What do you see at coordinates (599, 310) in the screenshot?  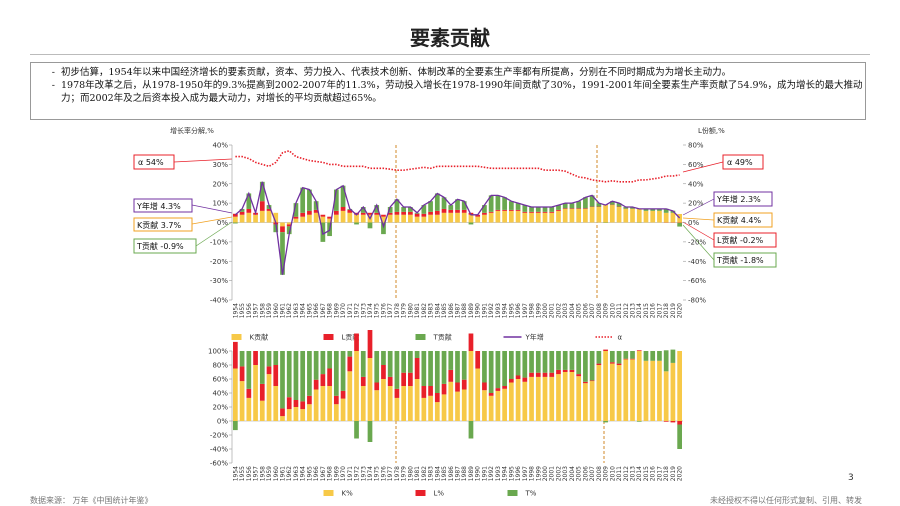 I see `x-tick-label: 2008` at bounding box center [599, 310].